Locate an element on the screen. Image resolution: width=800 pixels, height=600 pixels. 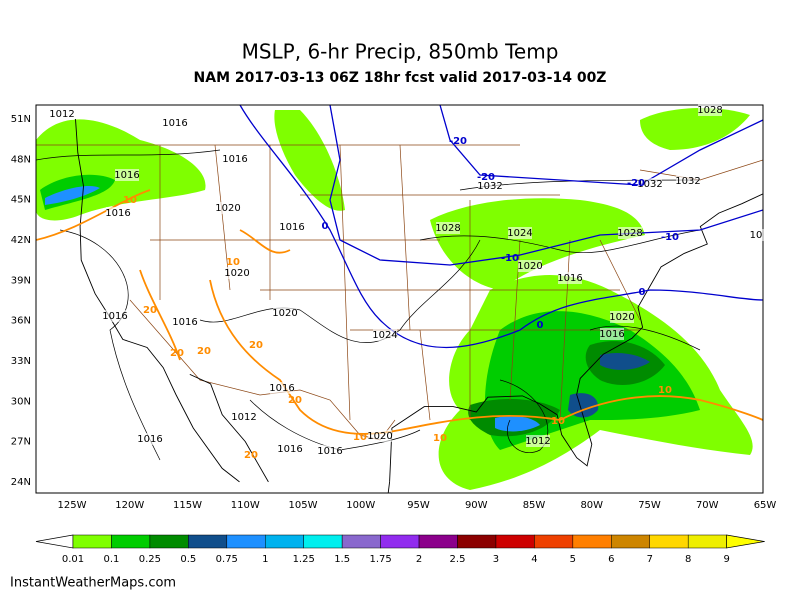
isobar-label: 10 is located at coordinates (756, 235).